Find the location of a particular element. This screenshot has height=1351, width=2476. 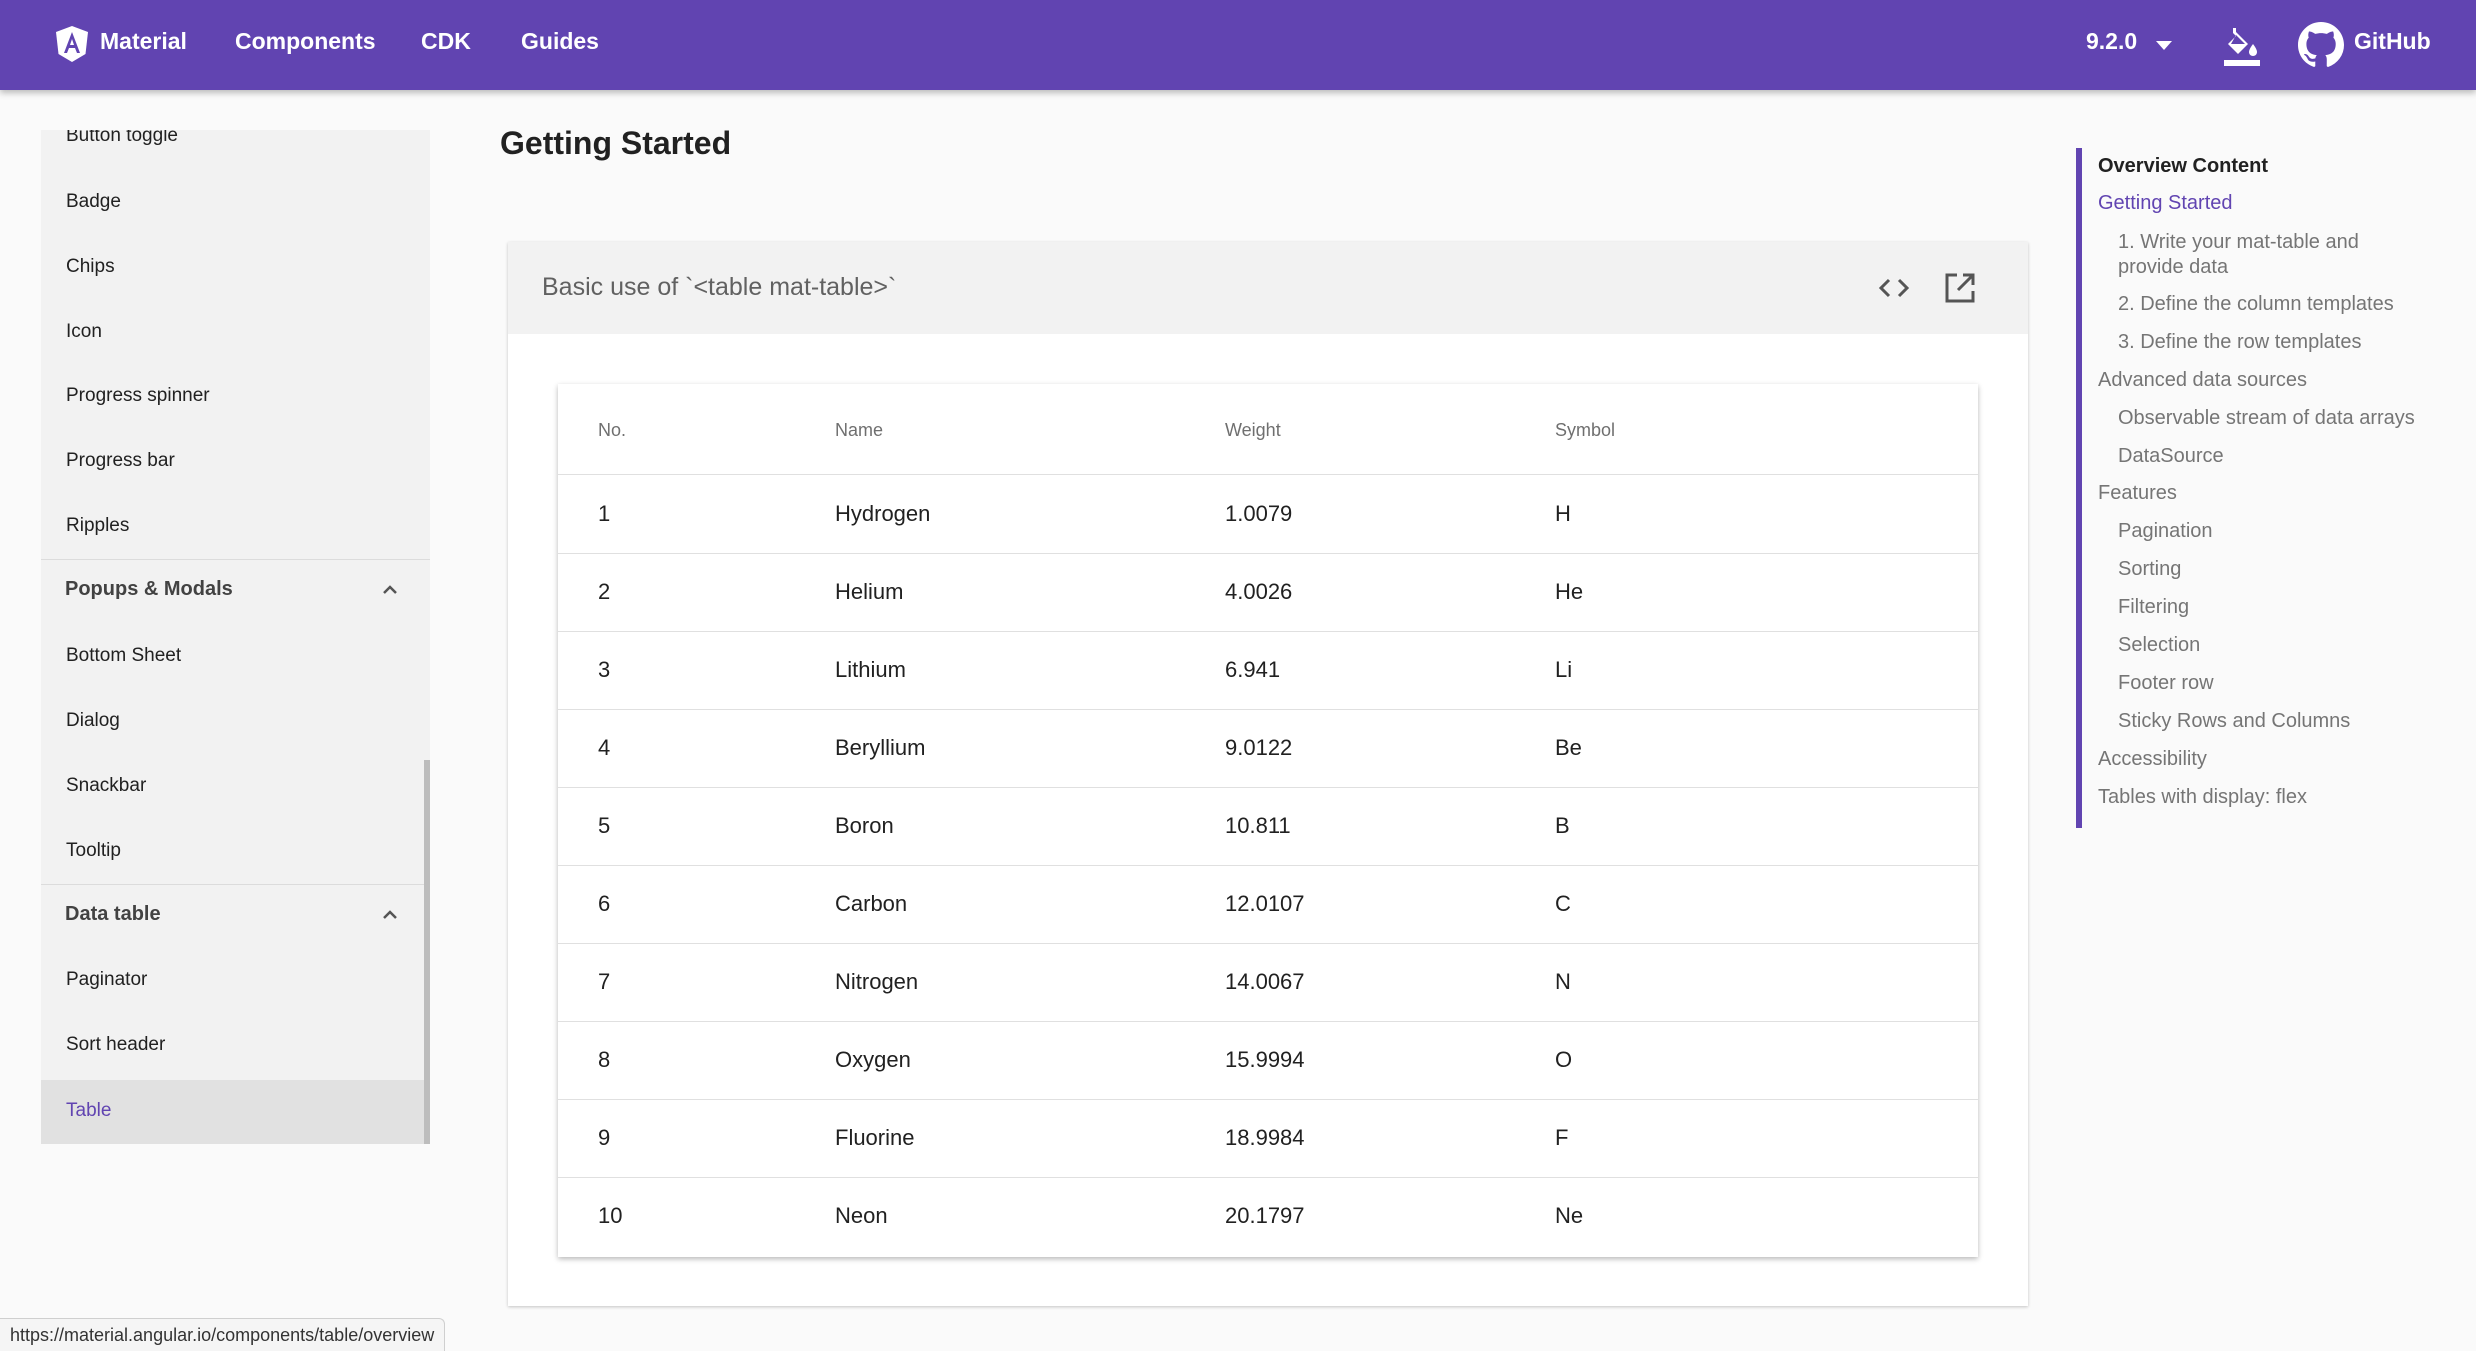

sidebar-item-dialog: Dialog is located at coordinates (93, 720).